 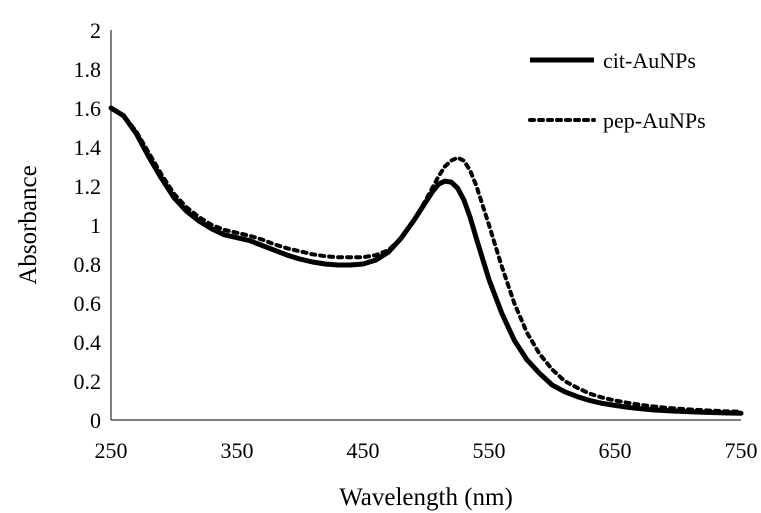 I want to click on y-tick-labels: 0 0.2 0.4 0.6 0.8 1 1.2 1.4 1.6 1.8 2, so click(x=88, y=225).